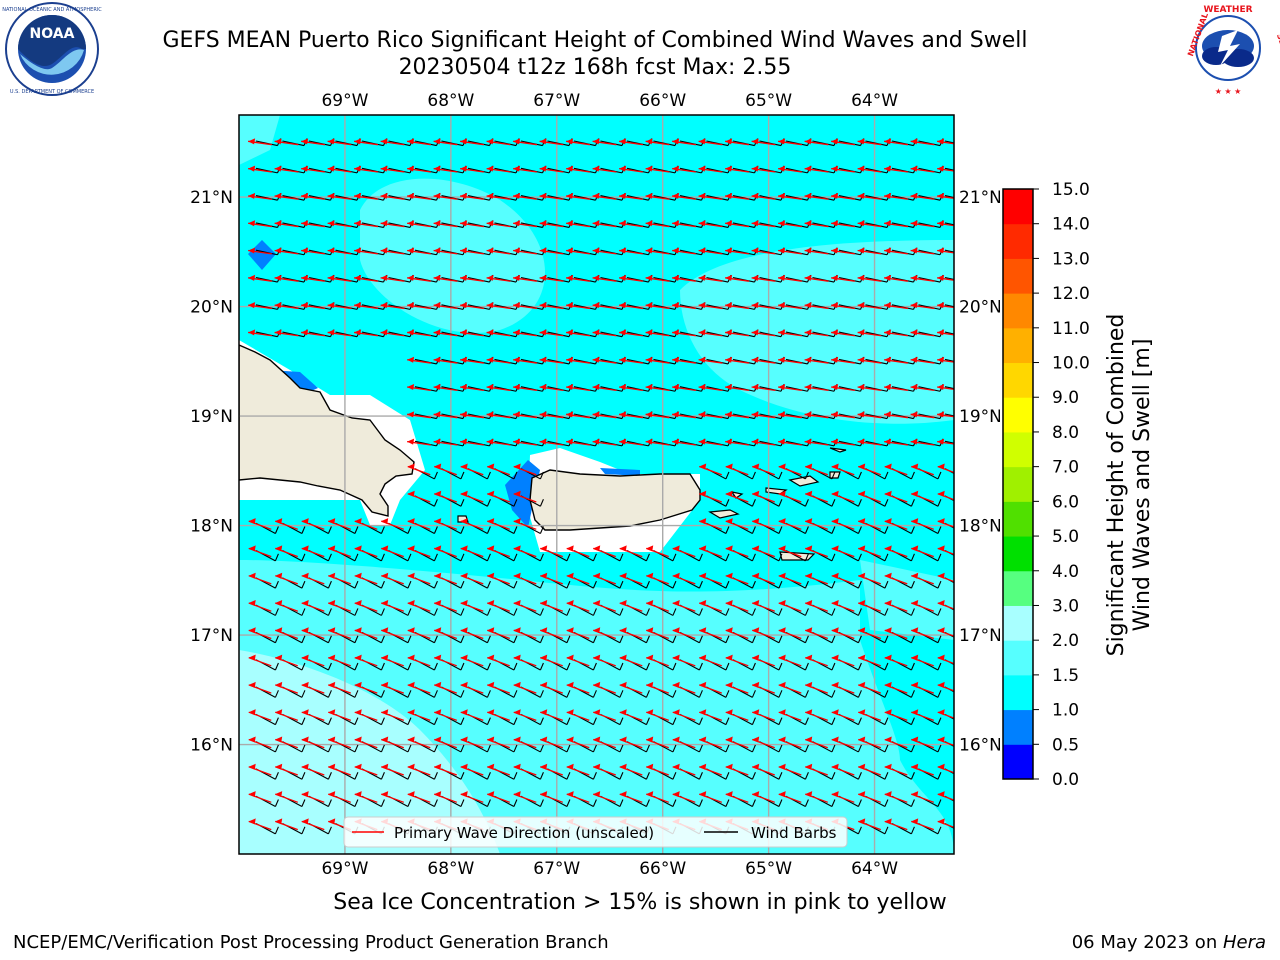 The height and width of the screenshot is (960, 1280). What do you see at coordinates (452, 255) in the screenshot?
I see `sea-light-north` at bounding box center [452, 255].